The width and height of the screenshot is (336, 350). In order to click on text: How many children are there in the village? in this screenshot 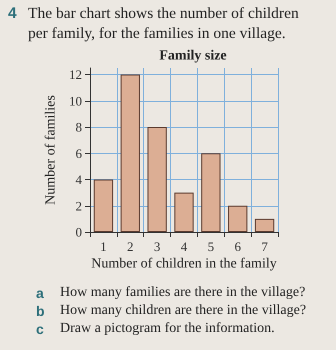, I will do `click(183, 311)`.